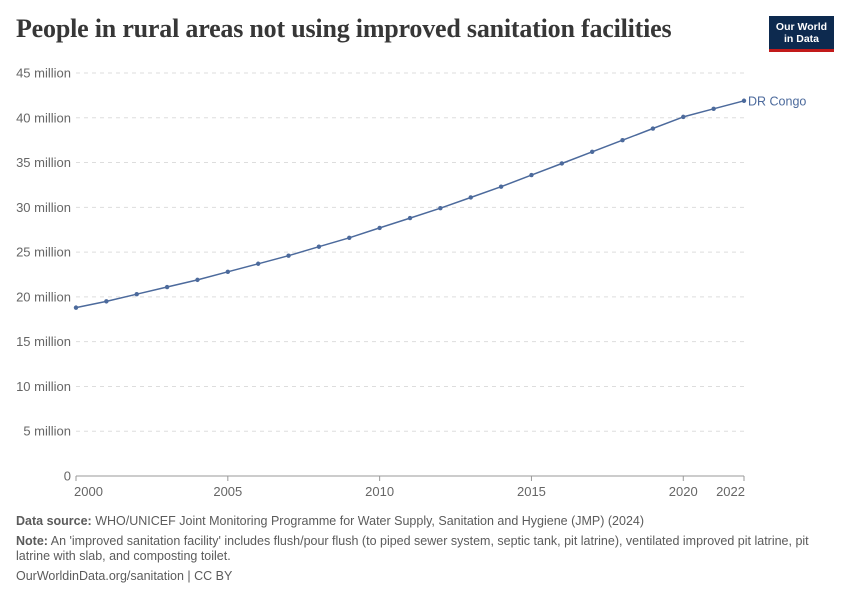 The width and height of the screenshot is (850, 600). I want to click on x-axis: 2000 2005 2010 2015 2020 2022, so click(409, 487).